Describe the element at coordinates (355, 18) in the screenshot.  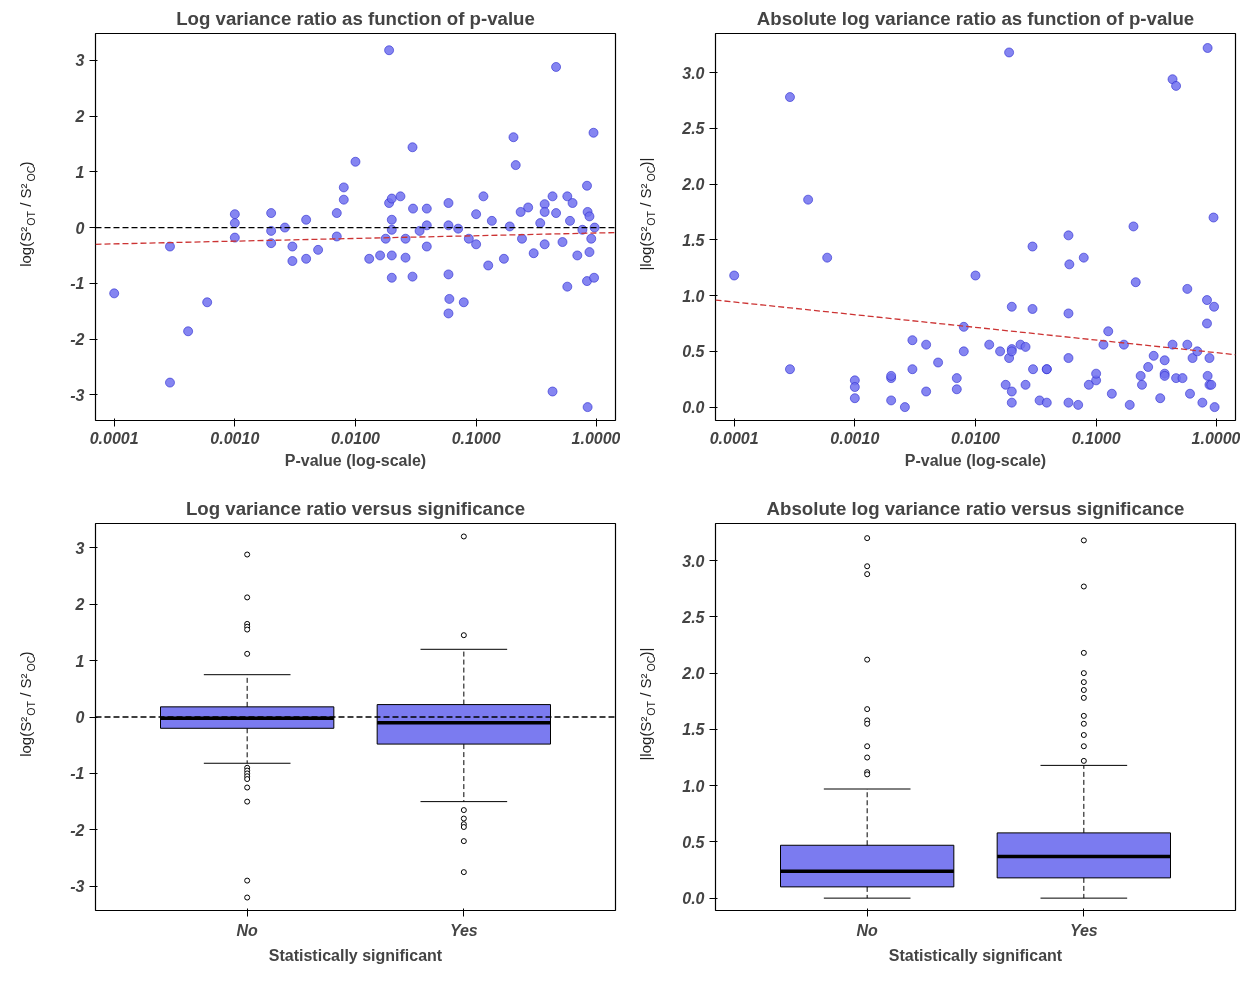
I see `chart-title: Log variance ratio as function of p-value` at that location.